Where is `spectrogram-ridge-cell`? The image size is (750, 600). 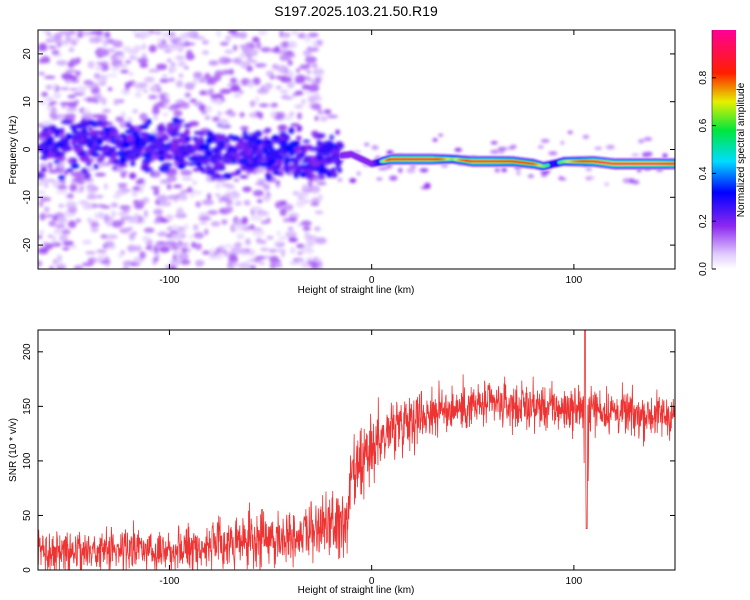
spectrogram-ridge-cell is located at coordinates (673, 163).